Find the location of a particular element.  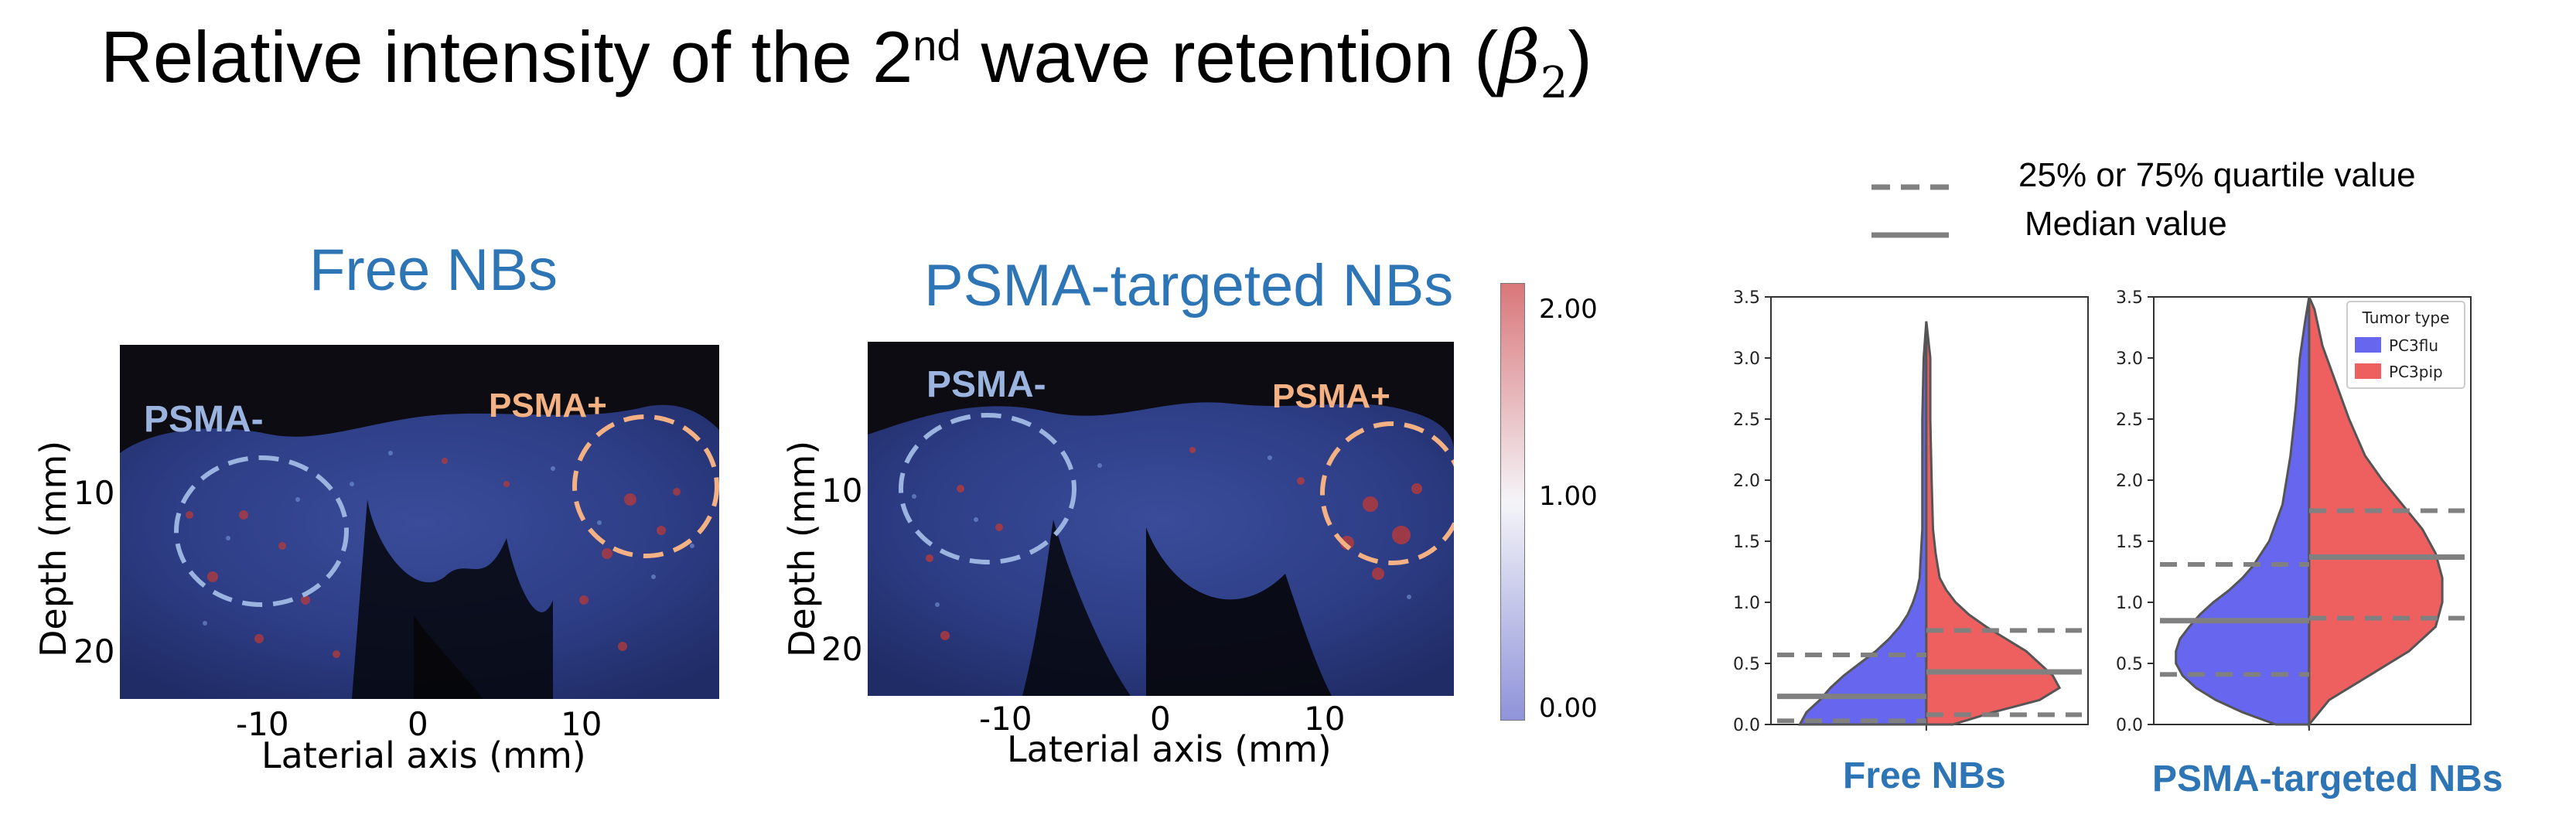

free-nbs-ultrasound-map is located at coordinates (419, 522).